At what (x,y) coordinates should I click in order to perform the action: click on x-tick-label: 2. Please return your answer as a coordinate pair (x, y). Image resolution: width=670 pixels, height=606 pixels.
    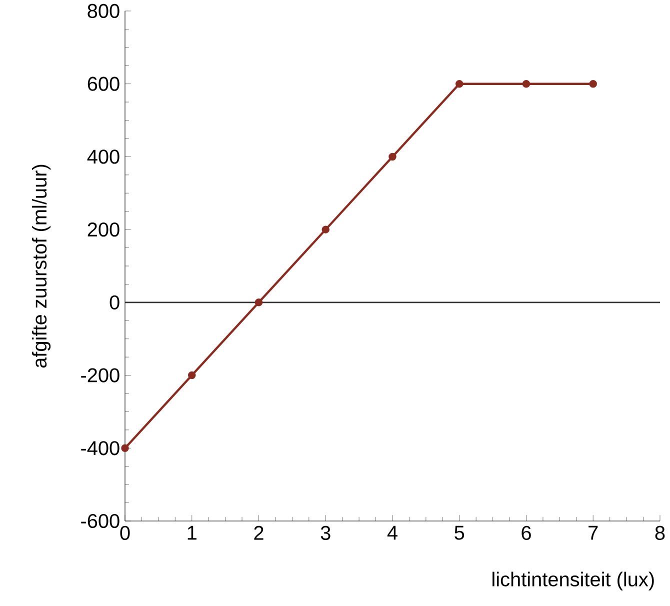
    Looking at the image, I should click on (259, 533).